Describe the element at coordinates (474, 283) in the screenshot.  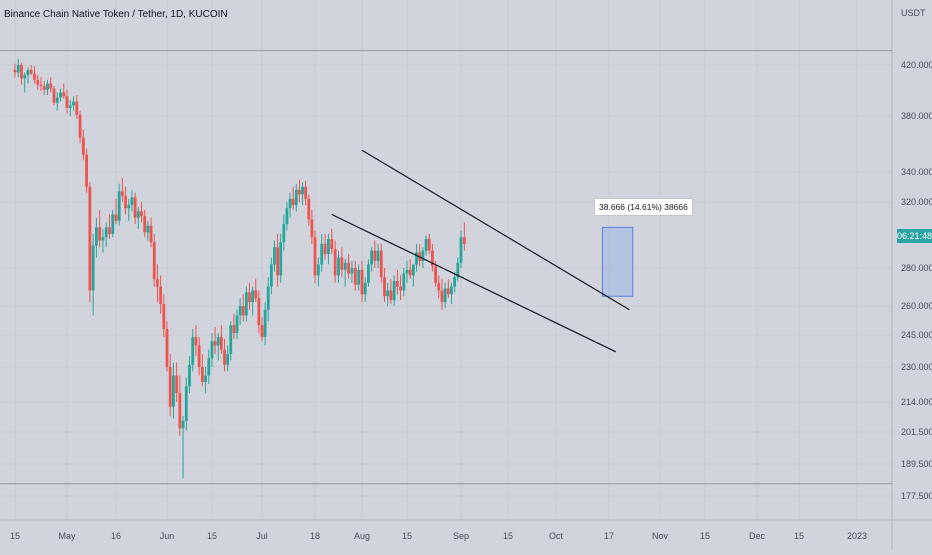
I see `channel-lower-line` at that location.